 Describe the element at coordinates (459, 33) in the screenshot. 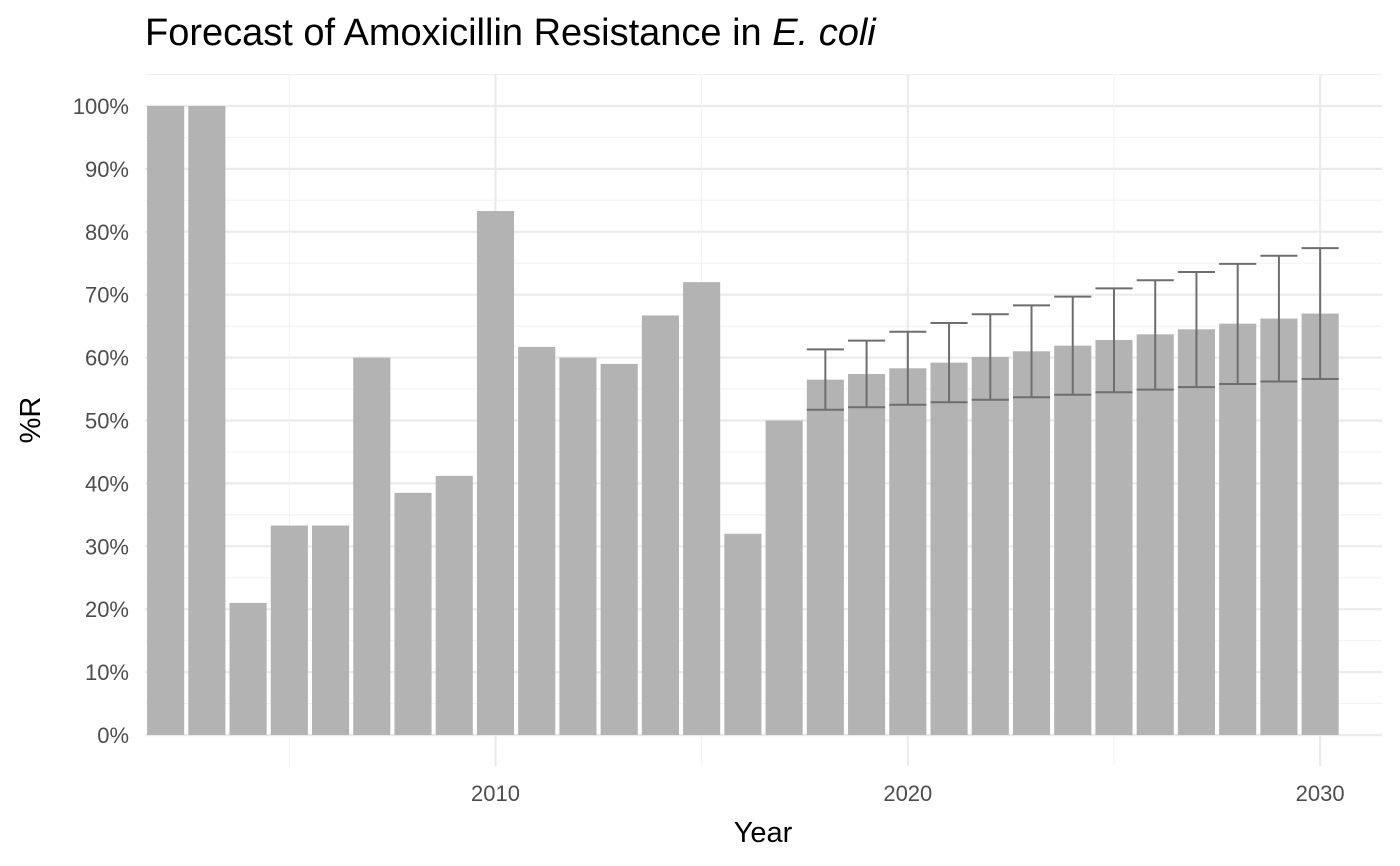

I see `chart-title-main: Forecast of Amoxicillin Resistance in` at that location.